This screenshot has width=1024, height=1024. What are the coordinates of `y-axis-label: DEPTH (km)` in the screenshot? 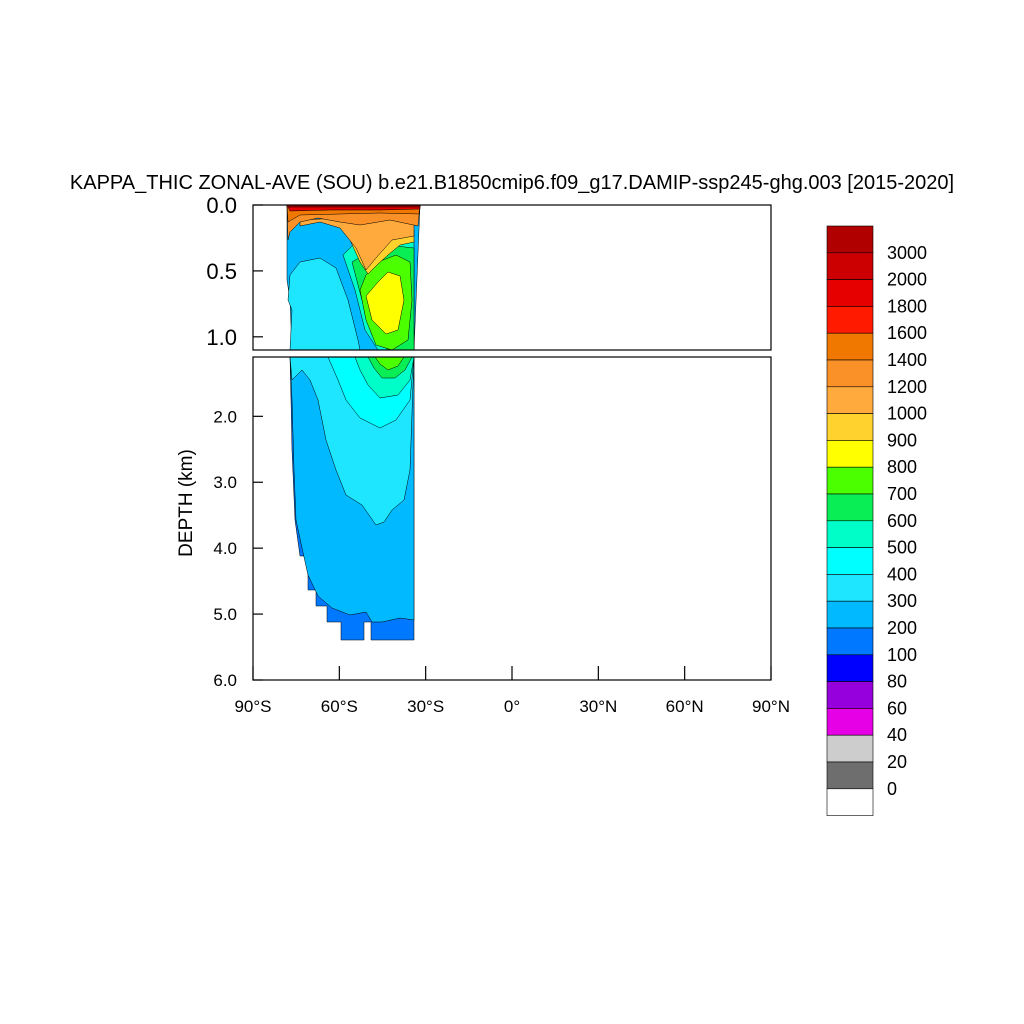 It's located at (186, 503).